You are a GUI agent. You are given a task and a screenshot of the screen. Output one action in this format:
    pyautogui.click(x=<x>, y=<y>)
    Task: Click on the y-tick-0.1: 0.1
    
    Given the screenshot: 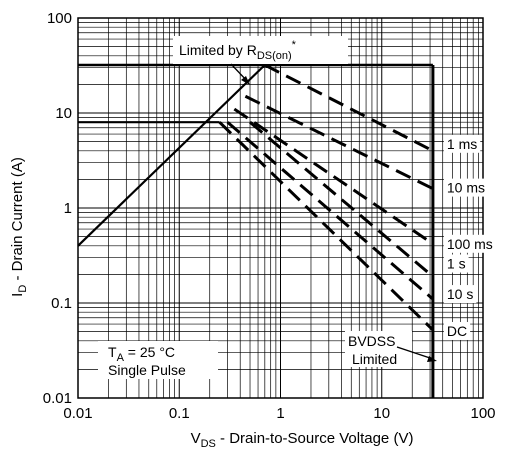 What is the action you would take?
    pyautogui.click(x=61, y=303)
    